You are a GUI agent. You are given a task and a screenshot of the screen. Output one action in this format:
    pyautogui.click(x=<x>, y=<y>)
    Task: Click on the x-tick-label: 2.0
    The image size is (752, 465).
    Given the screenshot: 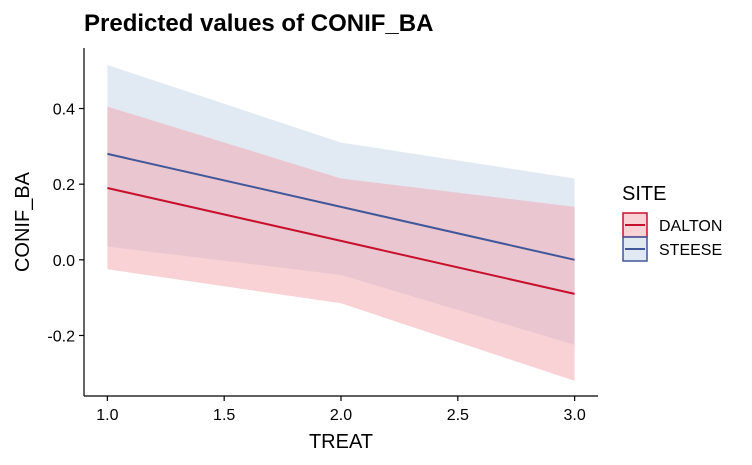 What is the action you would take?
    pyautogui.click(x=341, y=415)
    